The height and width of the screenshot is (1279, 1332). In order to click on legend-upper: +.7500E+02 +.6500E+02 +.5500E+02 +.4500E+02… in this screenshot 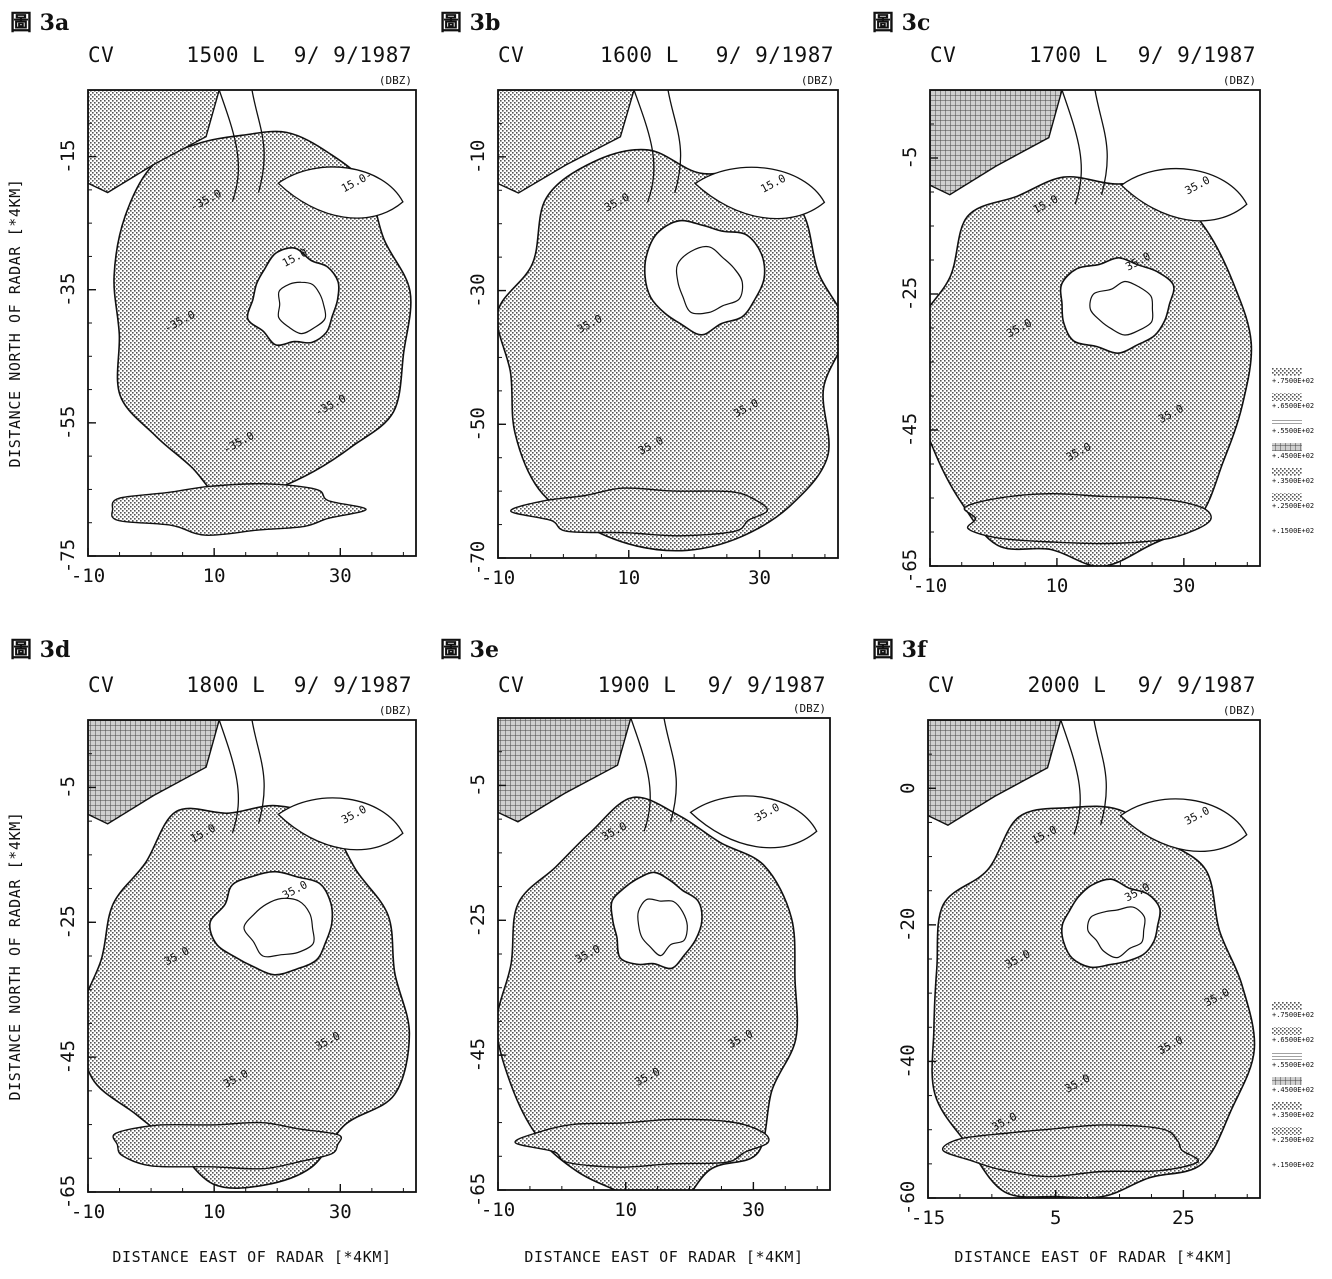, I will do `click(1293, 451)`.